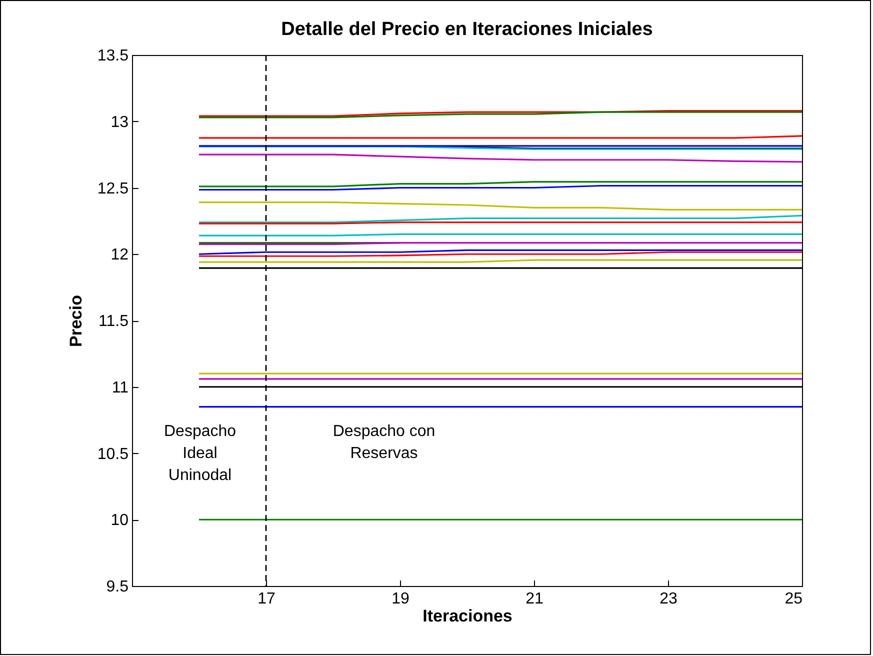 The image size is (873, 656). I want to click on y-tick-label: 12.5, so click(113, 189).